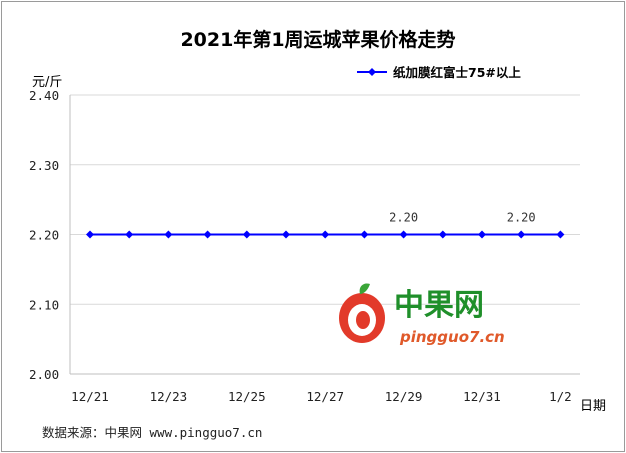  I want to click on legend-entry-label: 纸加膜红富士75#以上, so click(457, 72).